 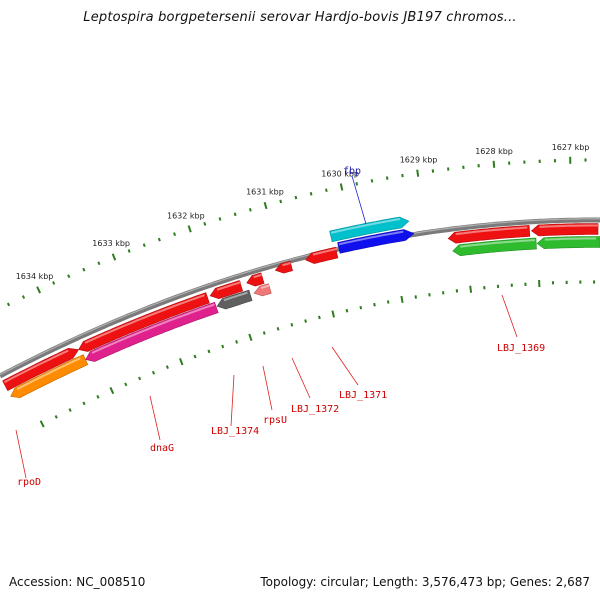 What do you see at coordinates (235, 431) in the screenshot?
I see `gene-label-LBJ_1374: LBJ_1374` at bounding box center [235, 431].